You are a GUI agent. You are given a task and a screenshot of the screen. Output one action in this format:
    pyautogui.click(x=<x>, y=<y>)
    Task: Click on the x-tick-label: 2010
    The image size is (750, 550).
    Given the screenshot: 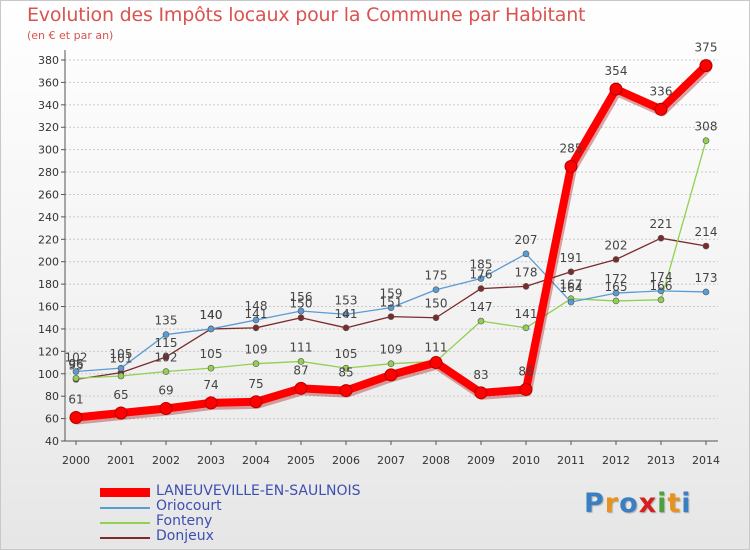 What is the action you would take?
    pyautogui.click(x=526, y=460)
    